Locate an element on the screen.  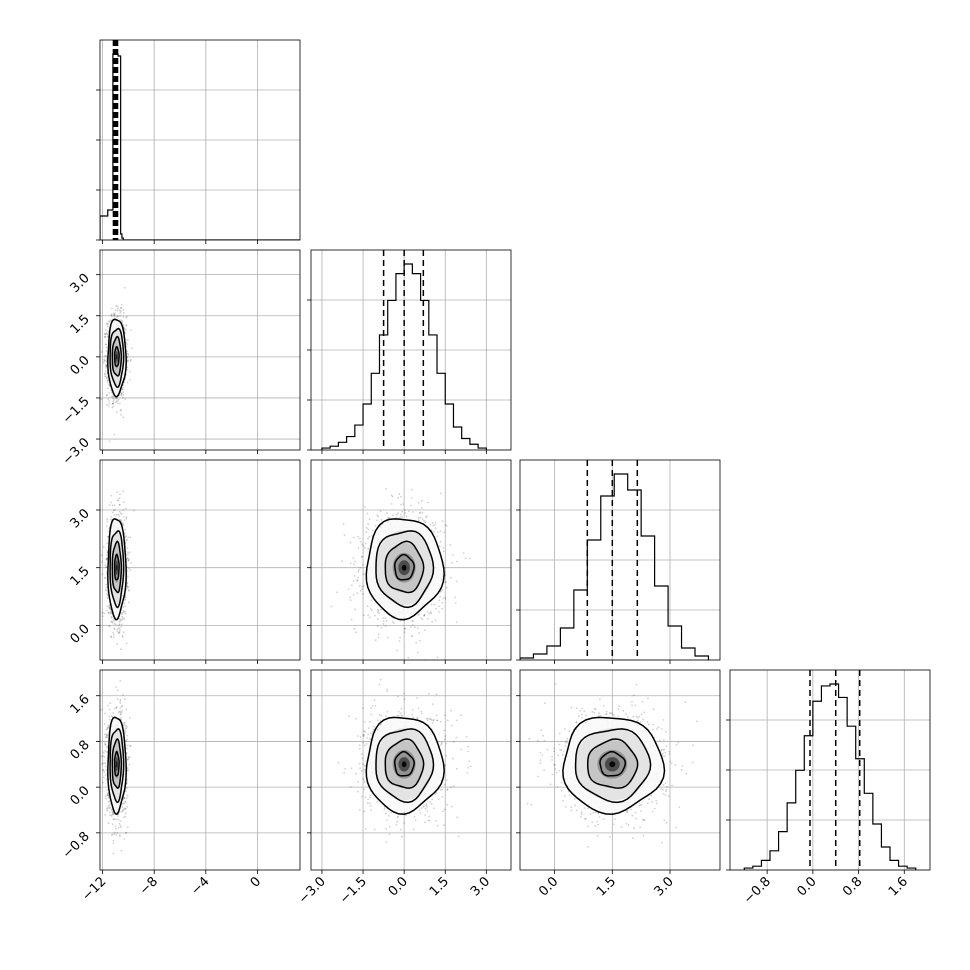
scatter-panel-0-1: −3.0−1.50.01.53.0 is located at coordinates (180, 358).